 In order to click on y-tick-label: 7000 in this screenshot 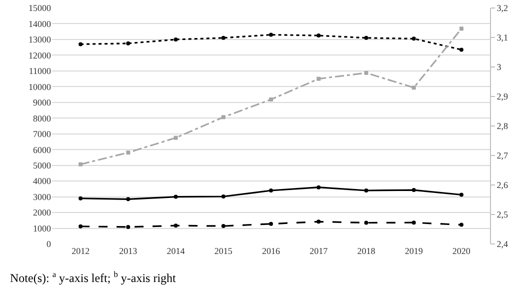, I will do `click(42, 134)`.